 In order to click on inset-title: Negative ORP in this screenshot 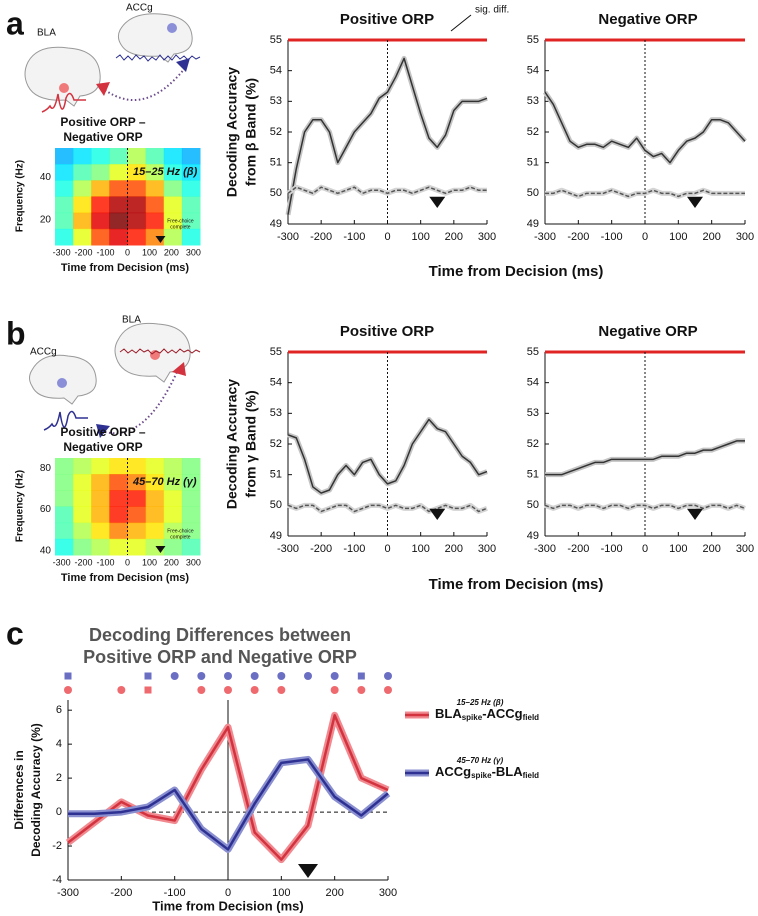, I will do `click(102, 137)`.